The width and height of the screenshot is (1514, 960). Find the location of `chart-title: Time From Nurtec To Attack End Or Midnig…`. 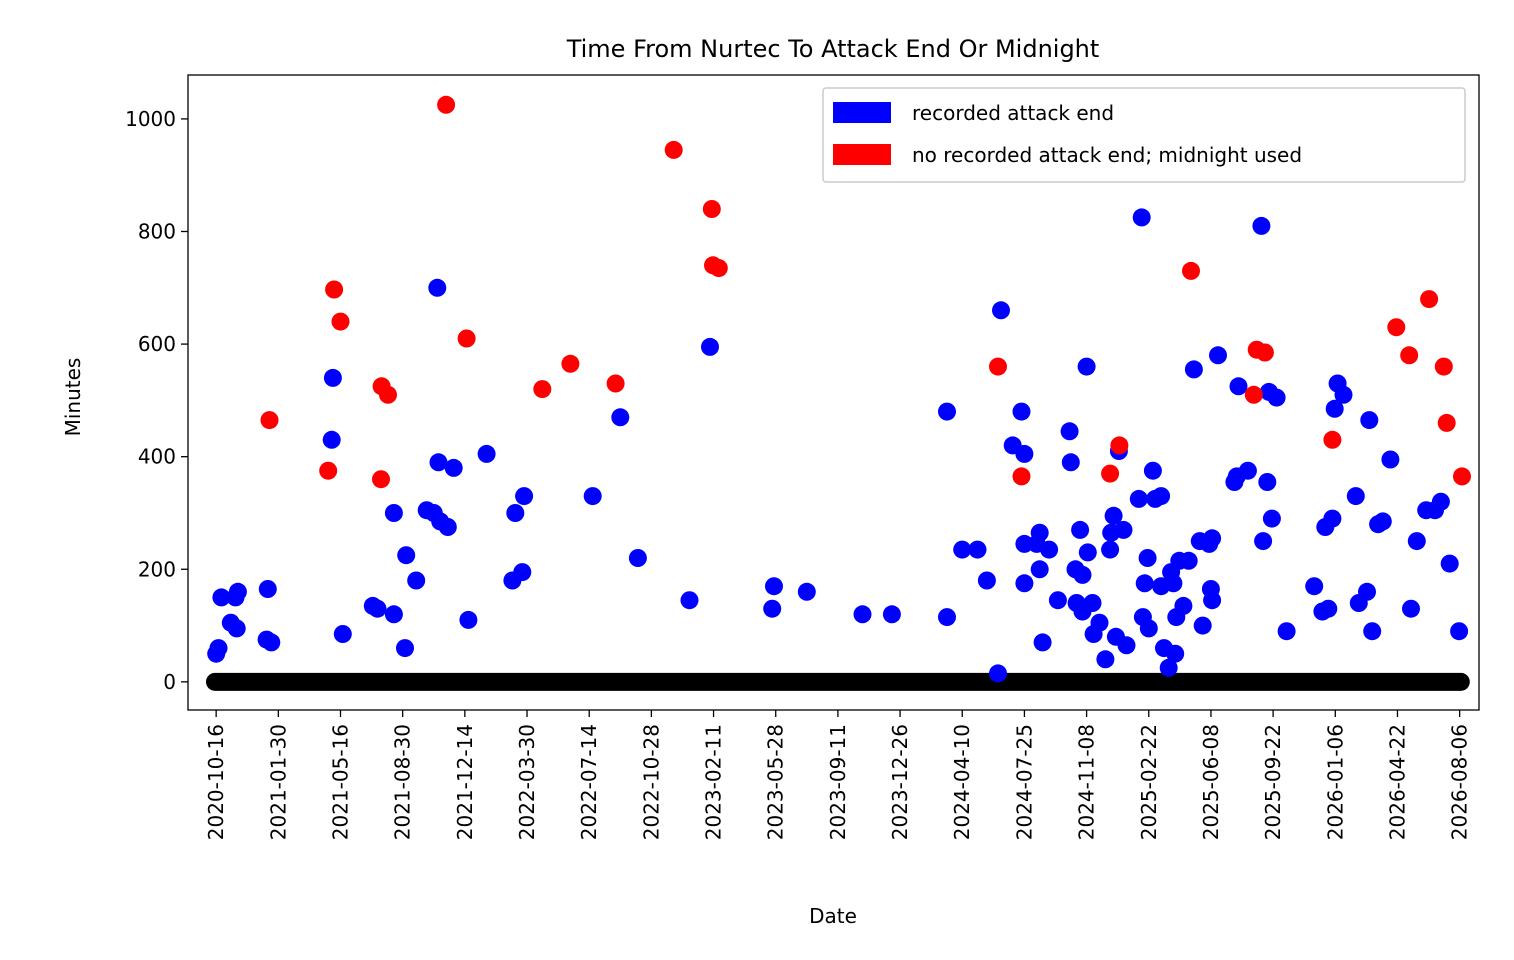

chart-title: Time From Nurtec To Attack End Or Midnig… is located at coordinates (833, 49).